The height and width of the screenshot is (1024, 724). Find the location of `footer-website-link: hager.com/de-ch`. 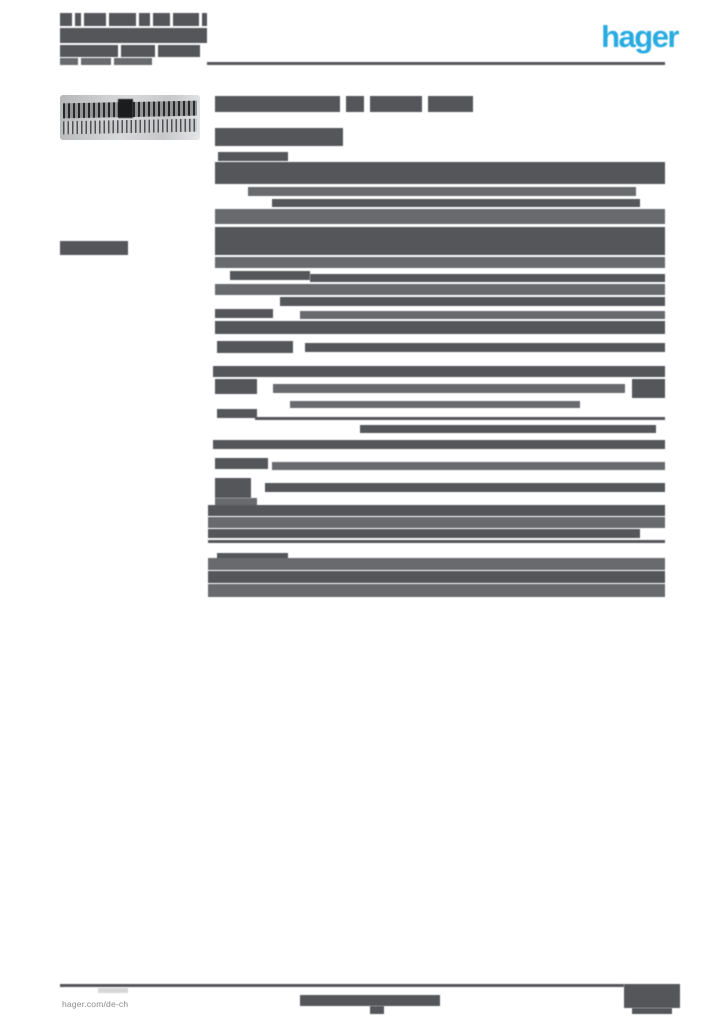

footer-website-link: hager.com/de-ch is located at coordinates (118, 1006).